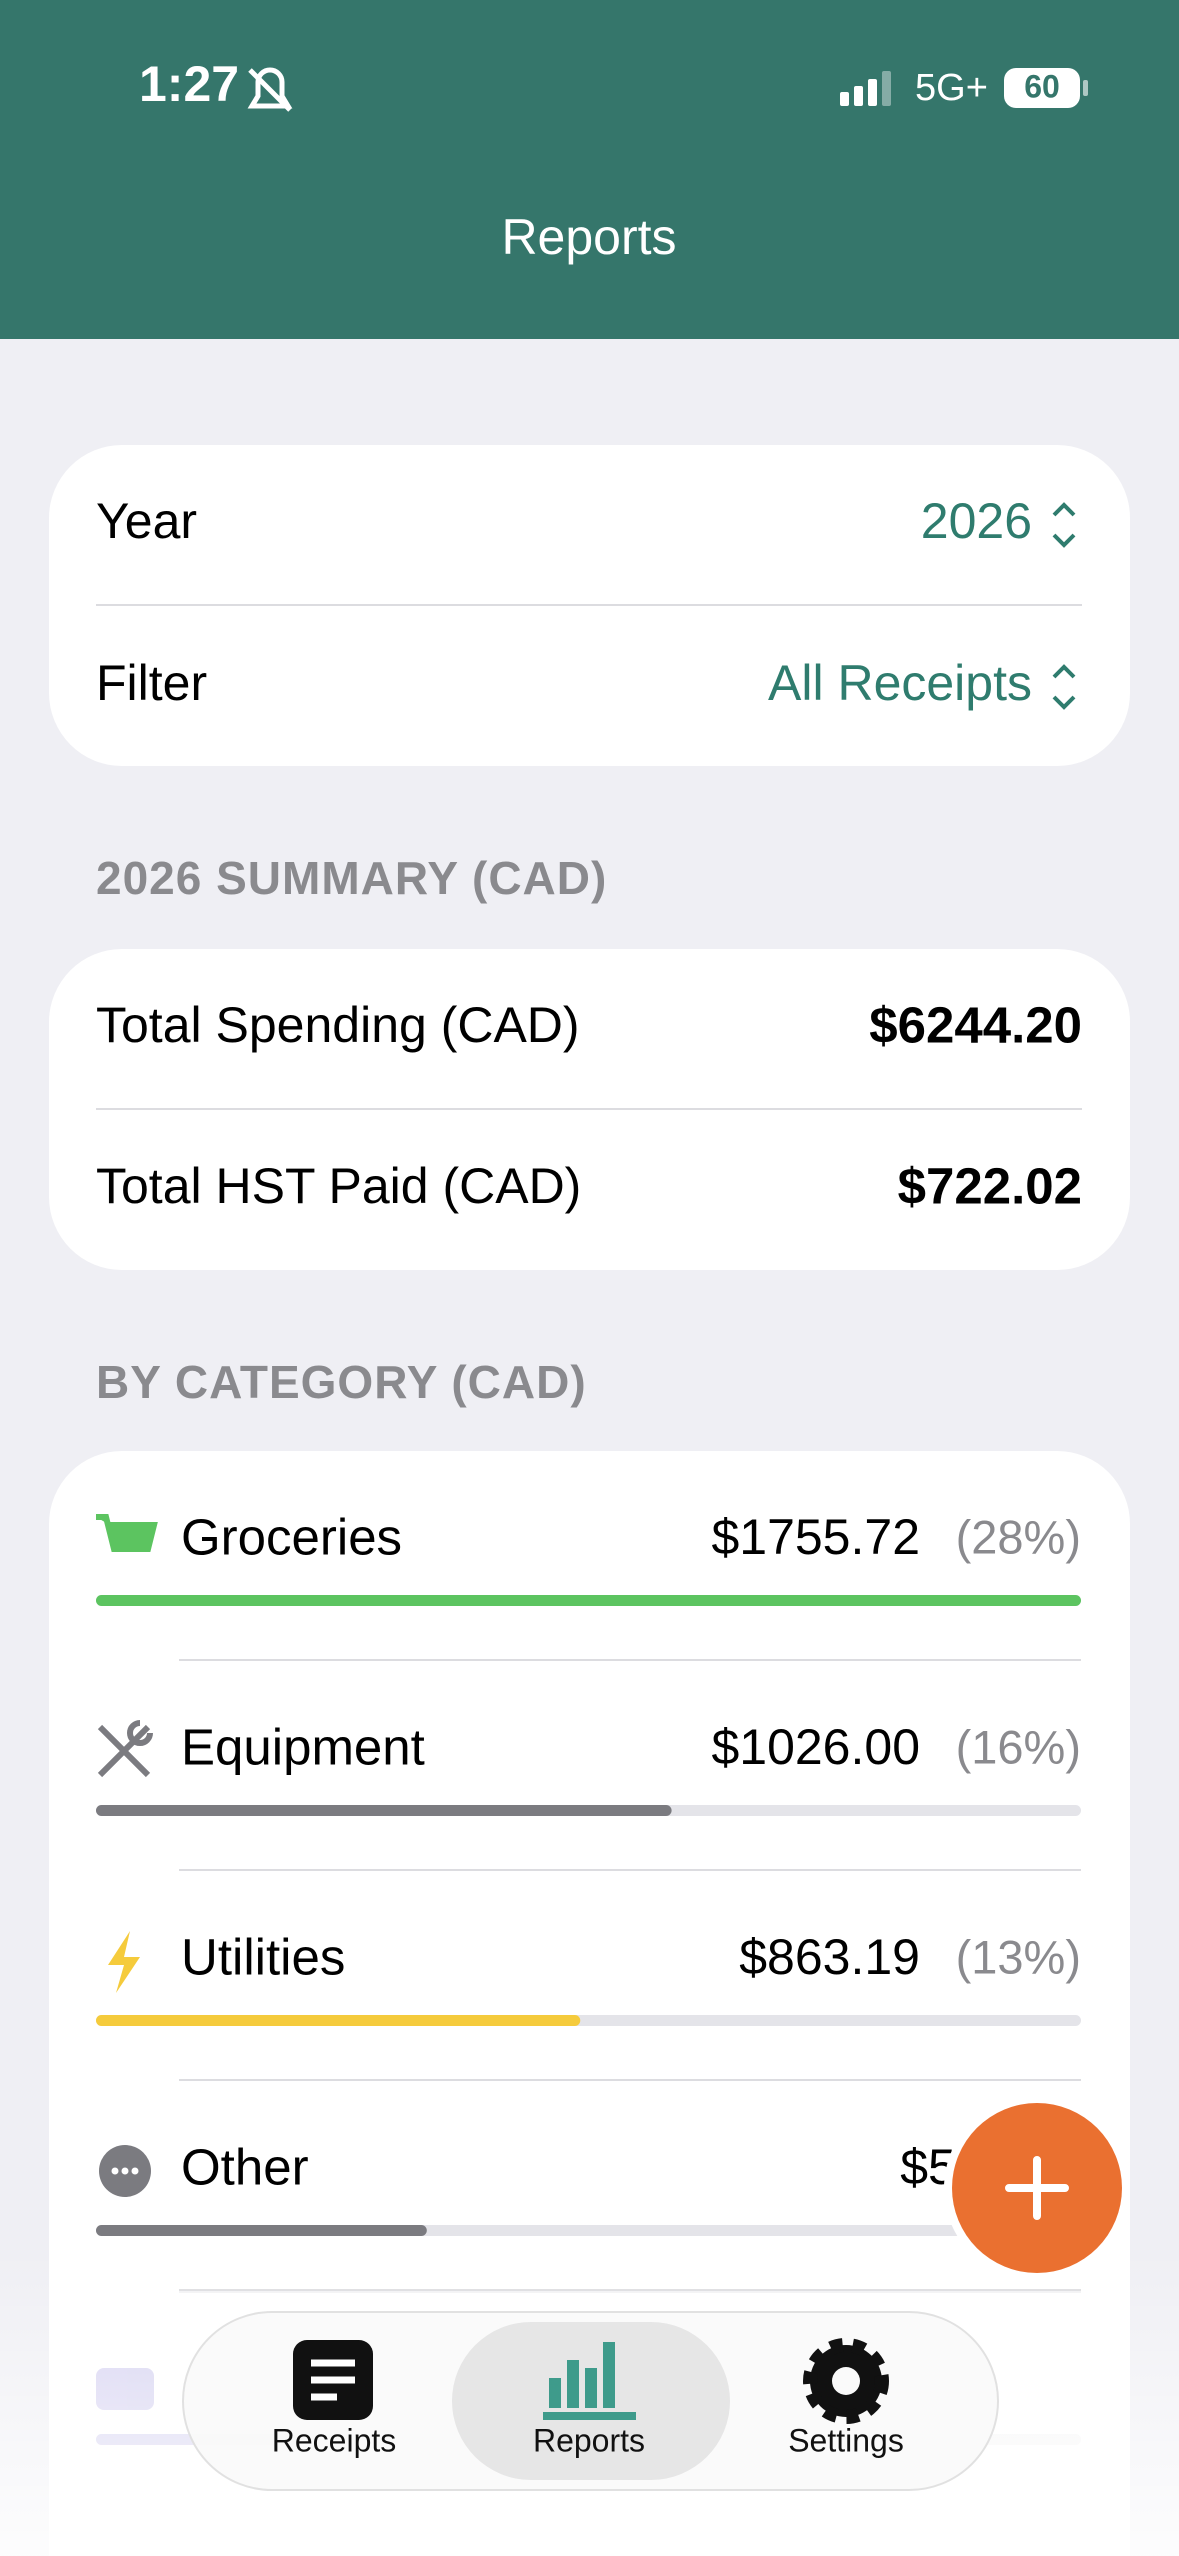 The image size is (1179, 2556). I want to click on tabs: Receipts Reports Settings, so click(588, 2440).